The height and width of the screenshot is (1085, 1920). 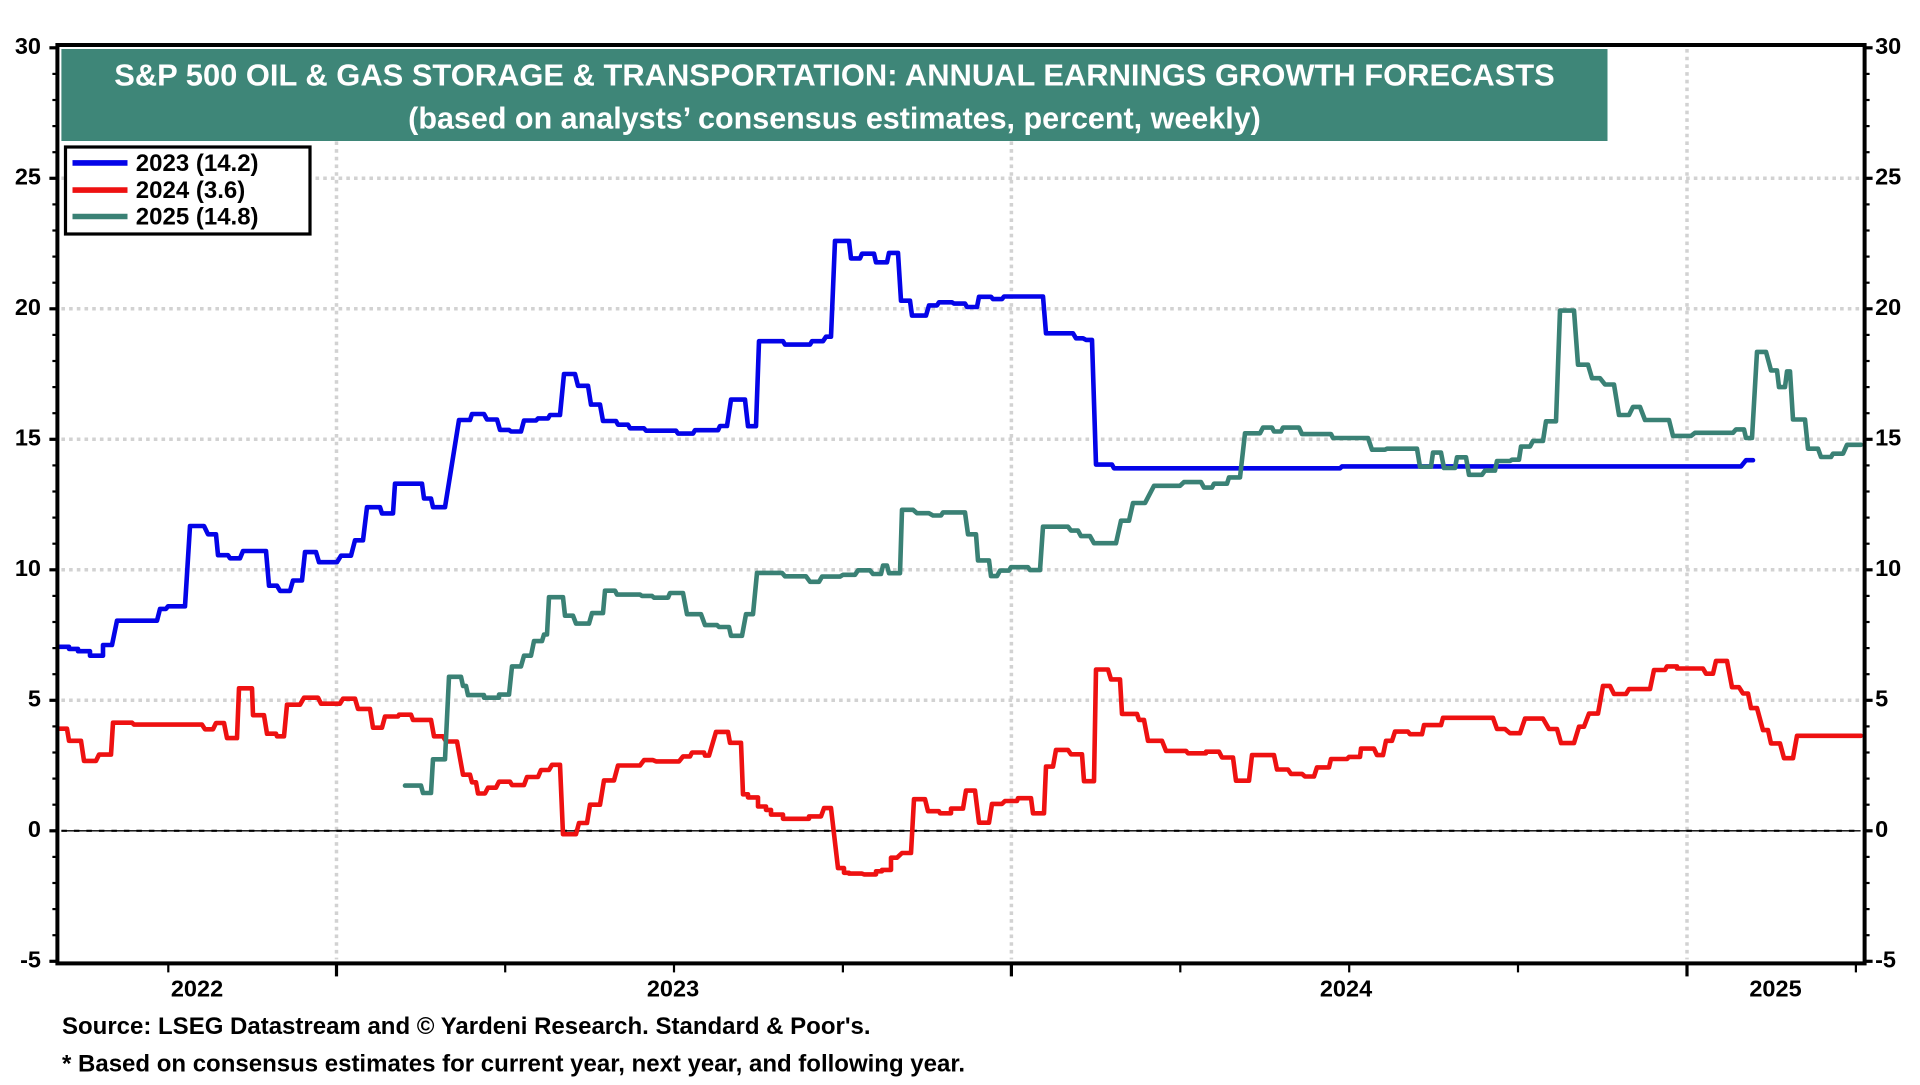 What do you see at coordinates (190, 190) in the screenshot?
I see `svg-text: 2024 (3.6)` at bounding box center [190, 190].